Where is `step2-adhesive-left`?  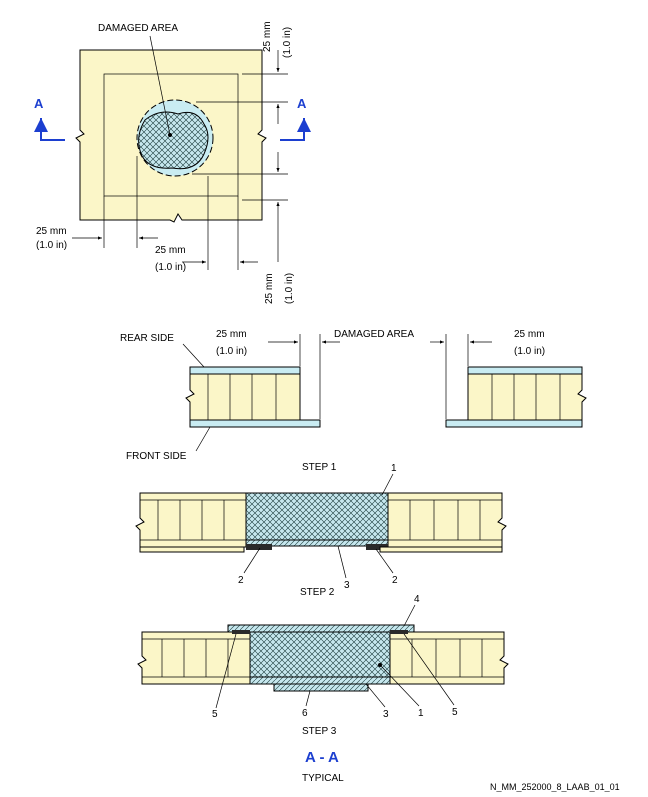
step2-adhesive-left is located at coordinates (259, 547).